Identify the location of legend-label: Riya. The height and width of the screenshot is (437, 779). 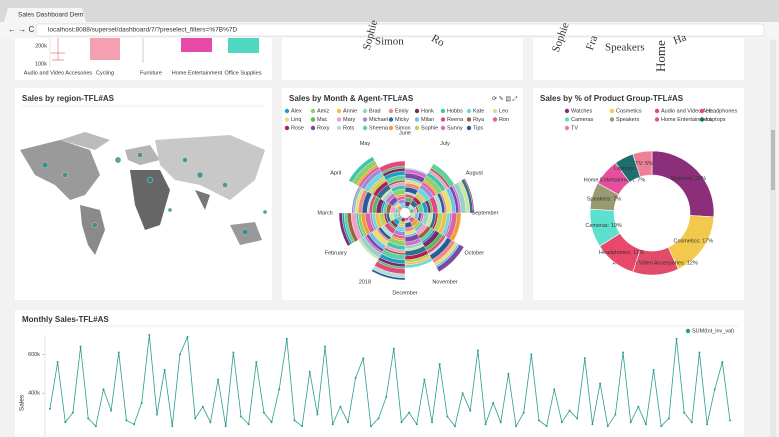
(479, 120).